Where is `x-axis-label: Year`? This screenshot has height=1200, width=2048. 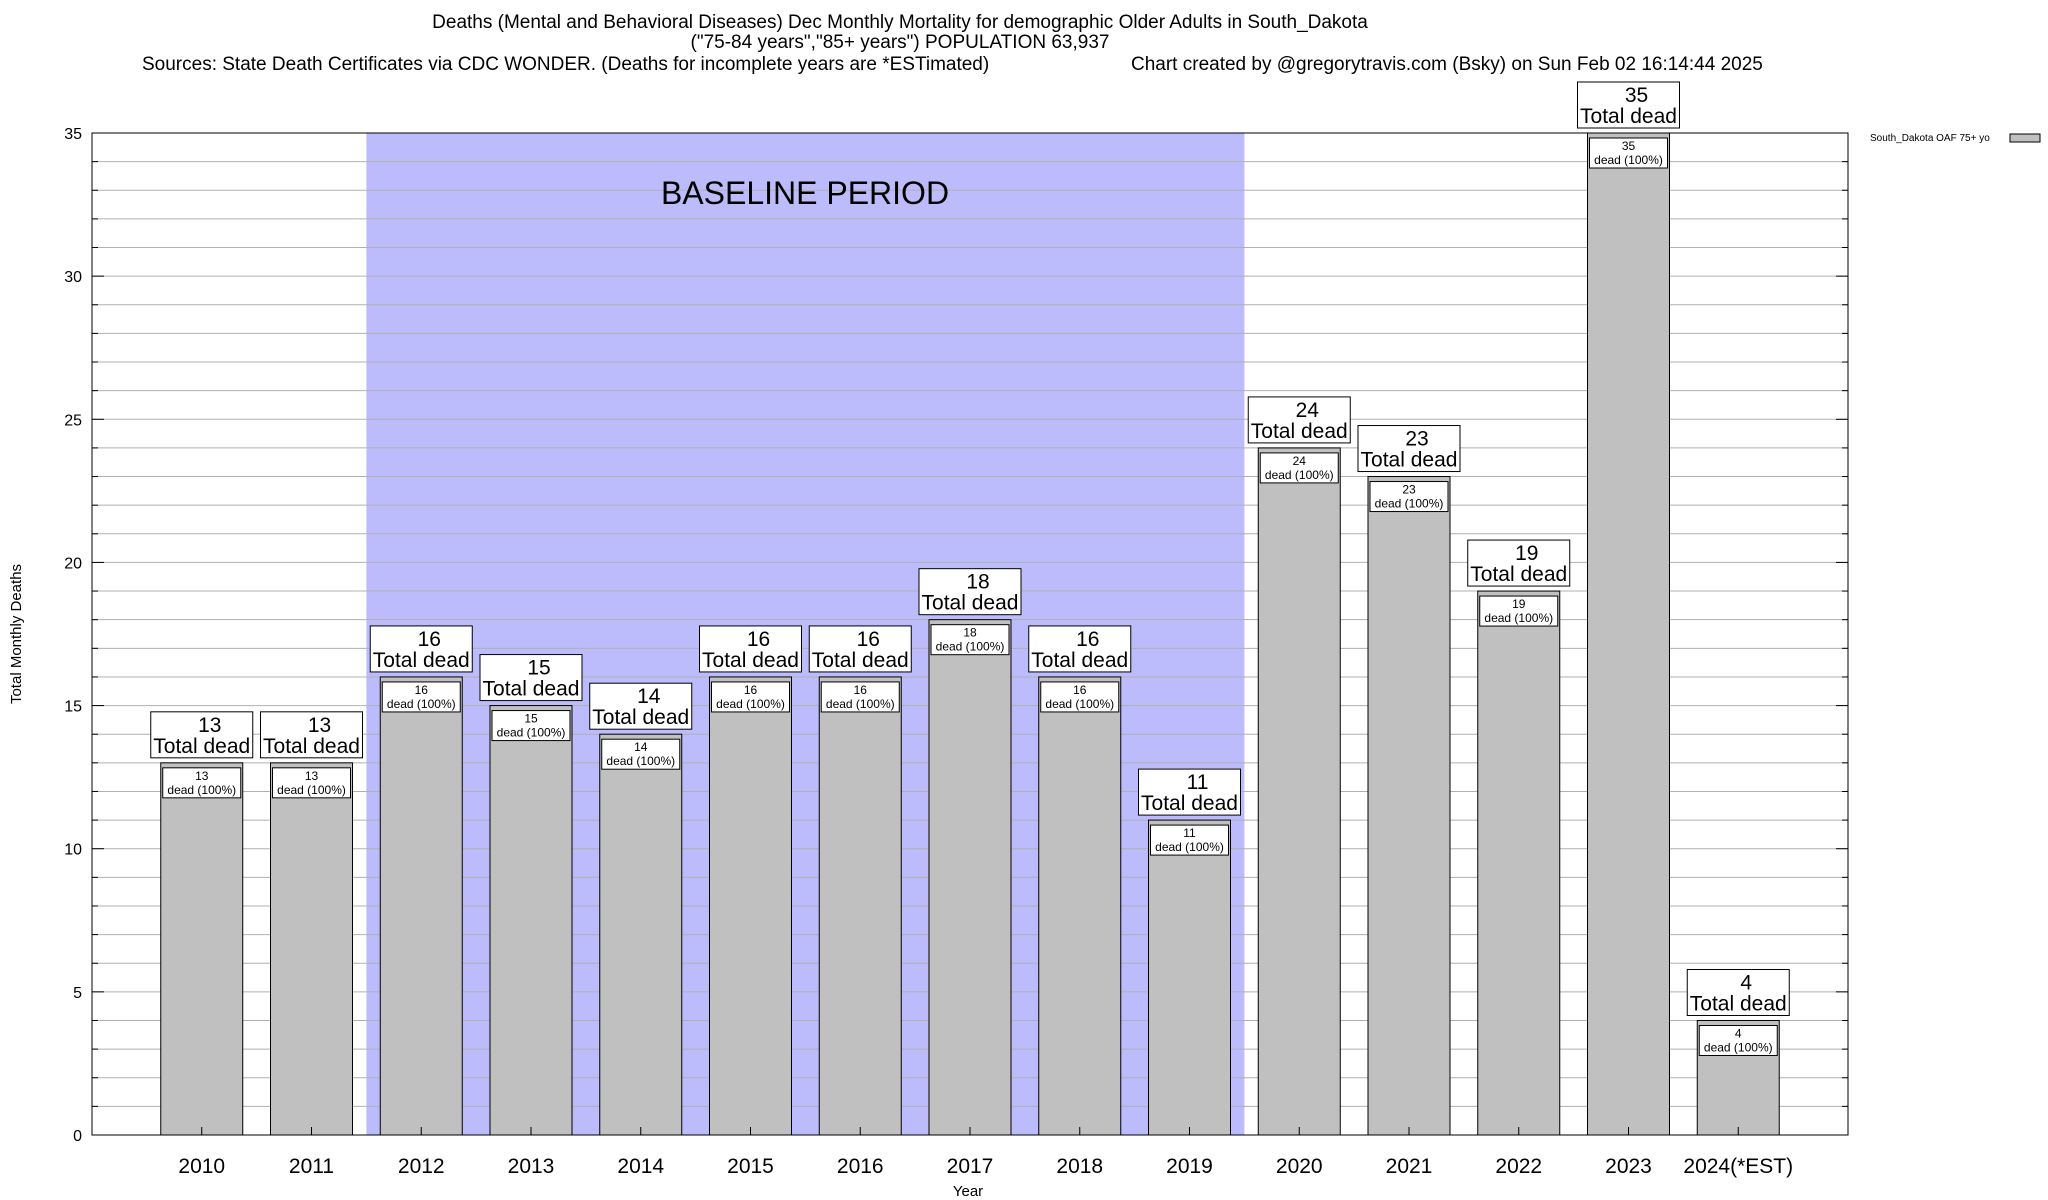 x-axis-label: Year is located at coordinates (968, 1191).